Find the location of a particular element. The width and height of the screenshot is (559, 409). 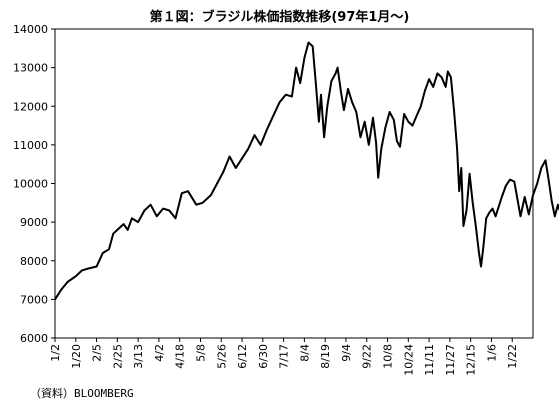

x-tick-label: 3/13 is located at coordinates (138, 356).